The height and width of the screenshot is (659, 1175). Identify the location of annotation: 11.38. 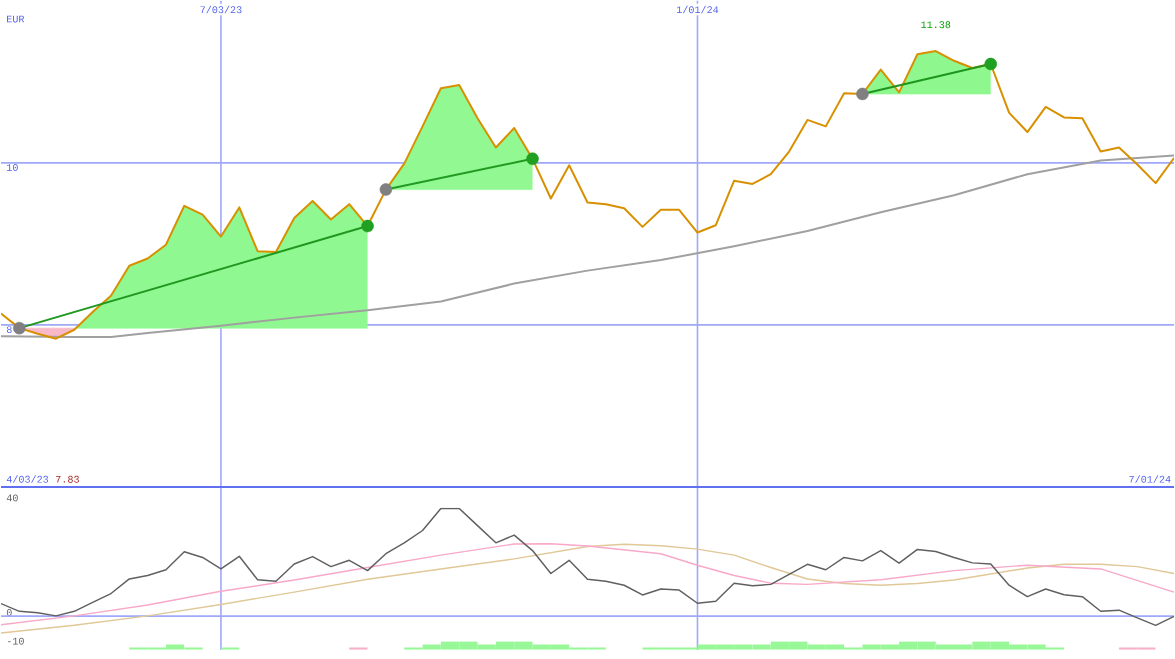
(936, 25).